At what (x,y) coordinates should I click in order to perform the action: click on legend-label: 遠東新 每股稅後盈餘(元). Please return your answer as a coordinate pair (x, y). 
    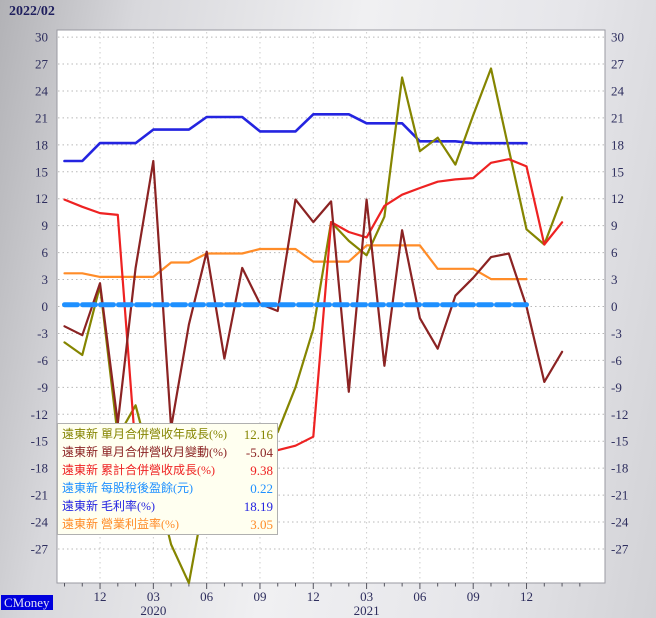
    Looking at the image, I should click on (127, 487).